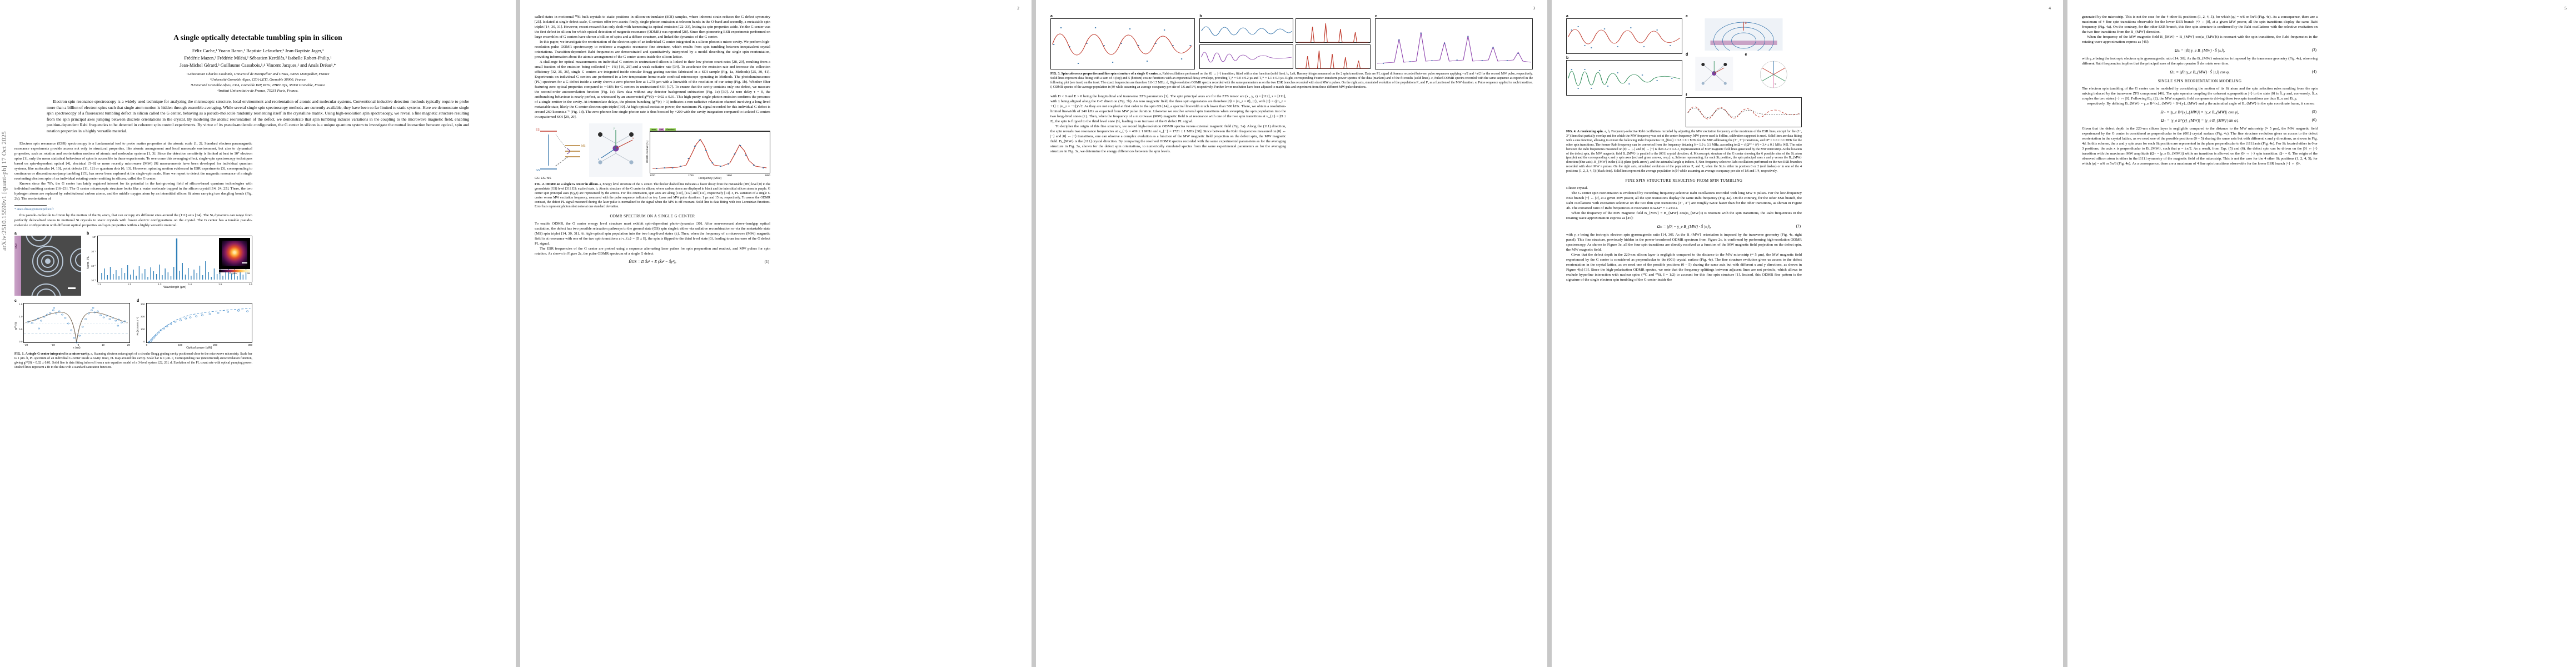 Image resolution: width=2576 pixels, height=667 pixels. I want to click on pulse-readout-label: Readout, so click(670, 129).